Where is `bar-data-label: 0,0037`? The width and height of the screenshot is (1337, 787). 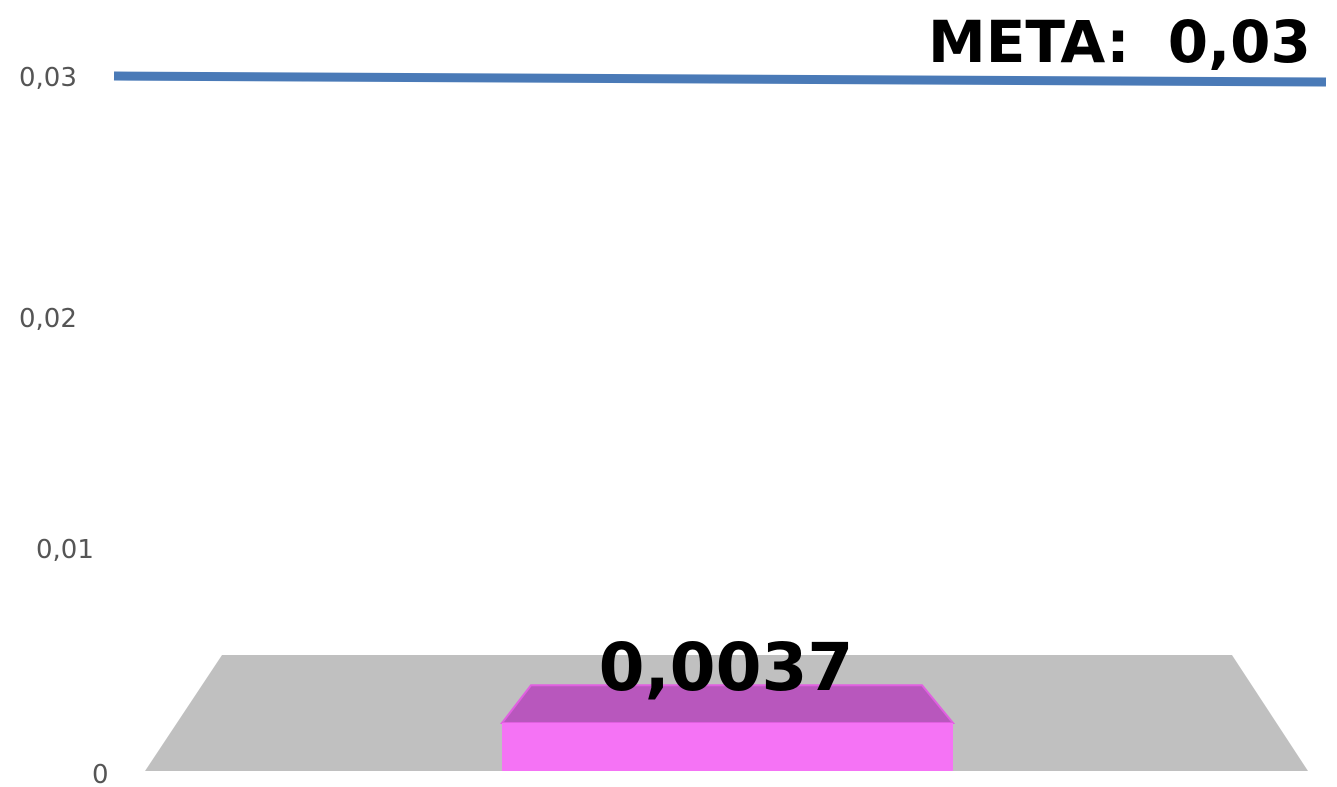 bar-data-label: 0,0037 is located at coordinates (726, 667).